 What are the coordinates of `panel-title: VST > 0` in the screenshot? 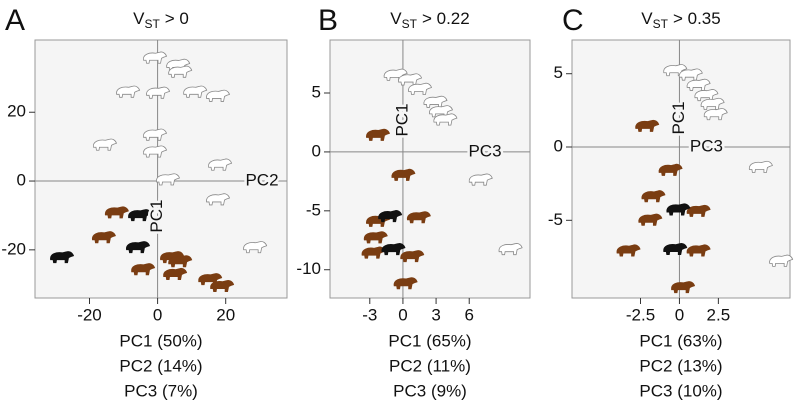 It's located at (161, 20).